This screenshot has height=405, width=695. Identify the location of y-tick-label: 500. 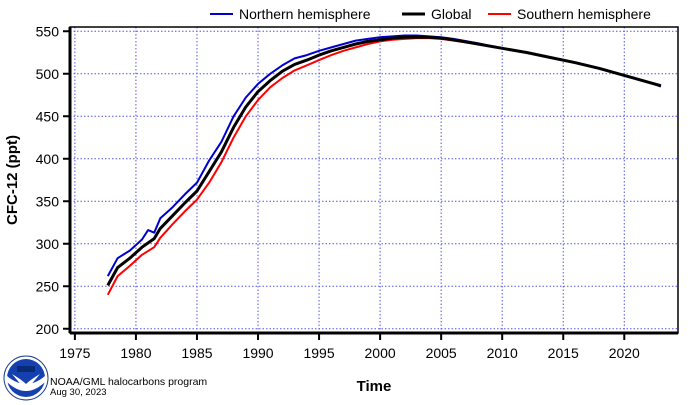
(48, 74).